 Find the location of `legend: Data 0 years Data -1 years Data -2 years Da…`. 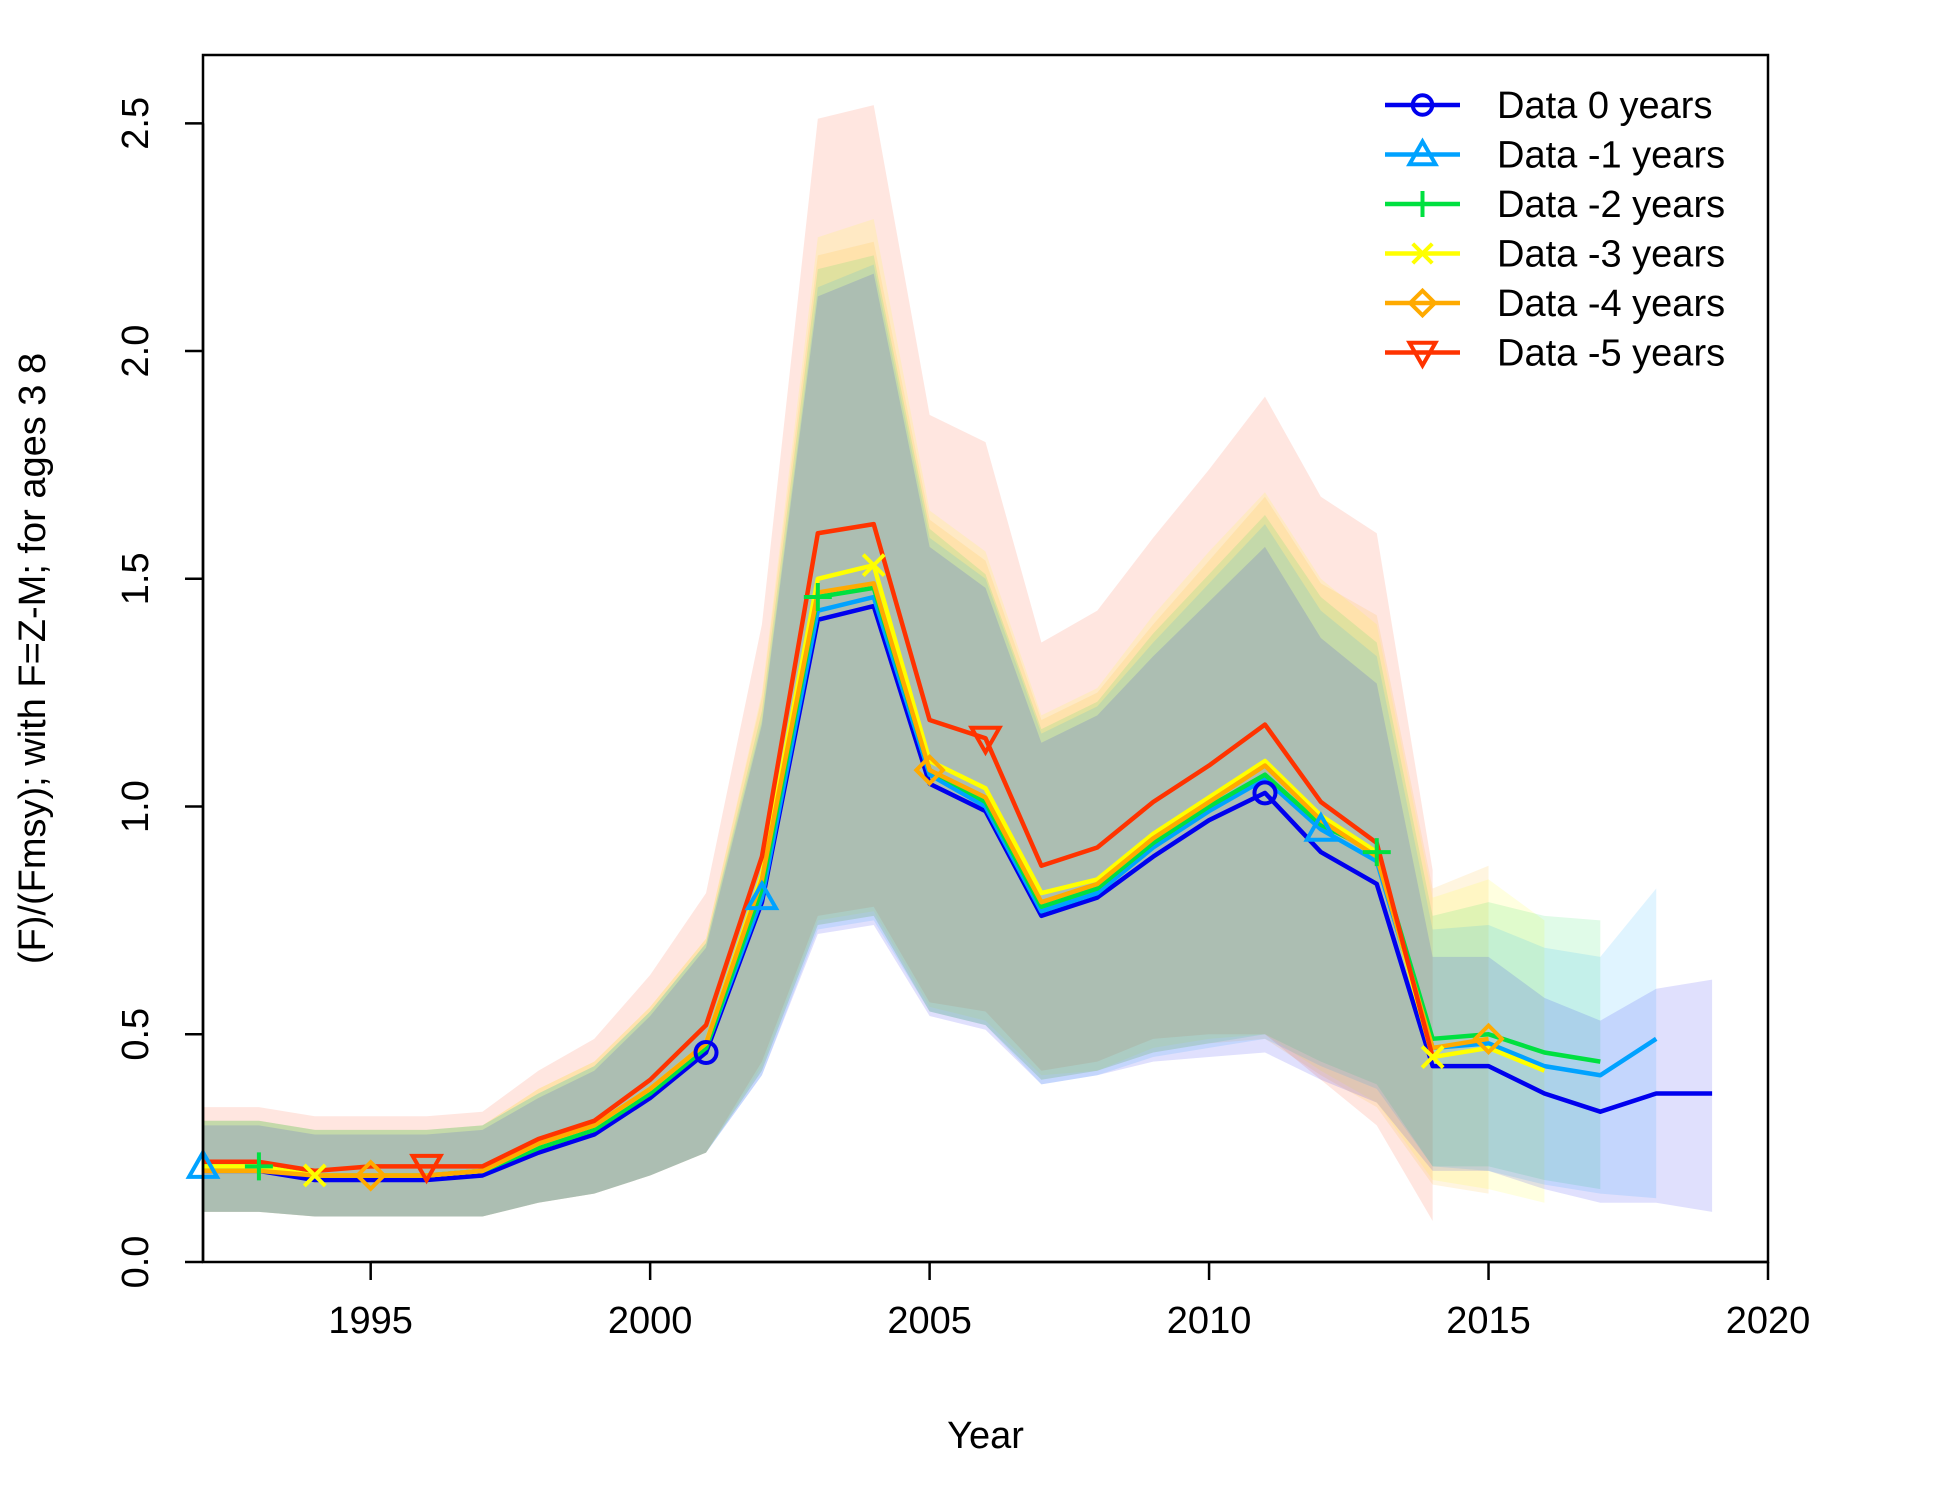

legend: Data 0 years Data -1 years Data -2 years Da… is located at coordinates (1555, 230).